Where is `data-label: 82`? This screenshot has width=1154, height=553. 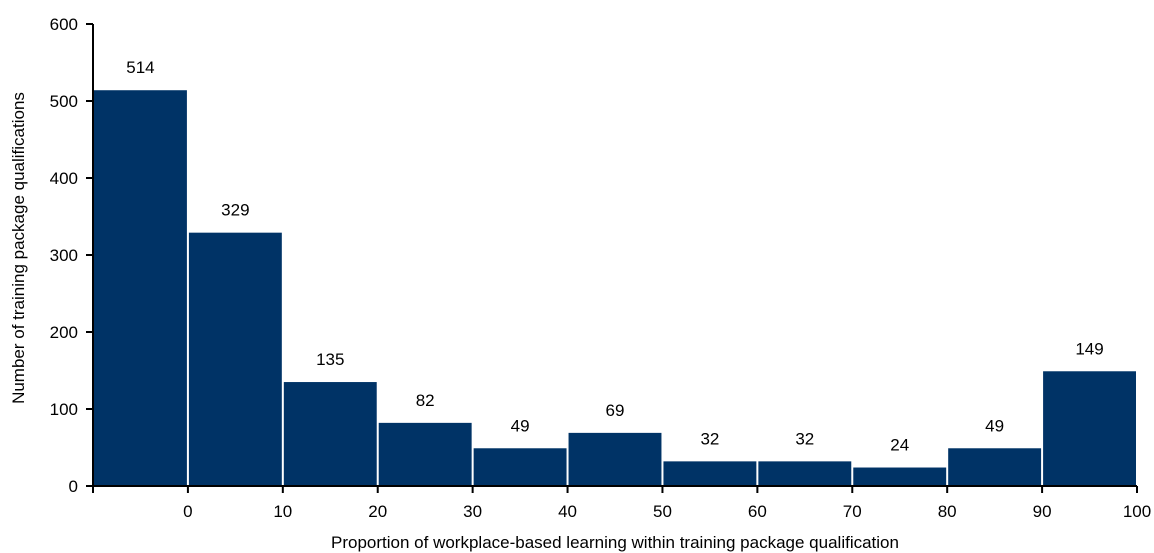
data-label: 82 is located at coordinates (425, 400).